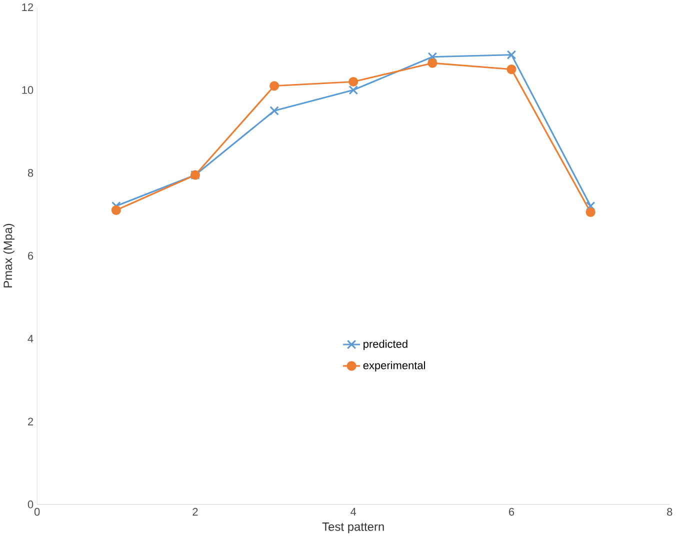 Image resolution: width=676 pixels, height=537 pixels. I want to click on x-axis-title: Test pattern, so click(353, 528).